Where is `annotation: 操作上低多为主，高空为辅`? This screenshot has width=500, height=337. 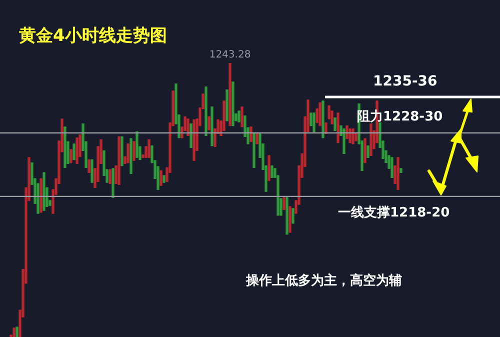 annotation: 操作上低多为主，高空为辅 is located at coordinates (323, 280).